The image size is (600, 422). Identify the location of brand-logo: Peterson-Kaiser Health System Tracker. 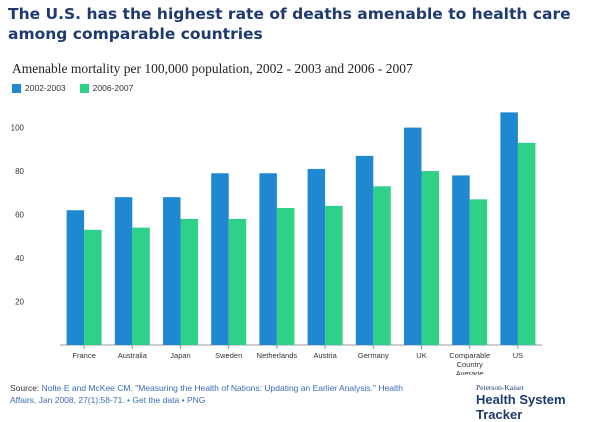
(538, 402).